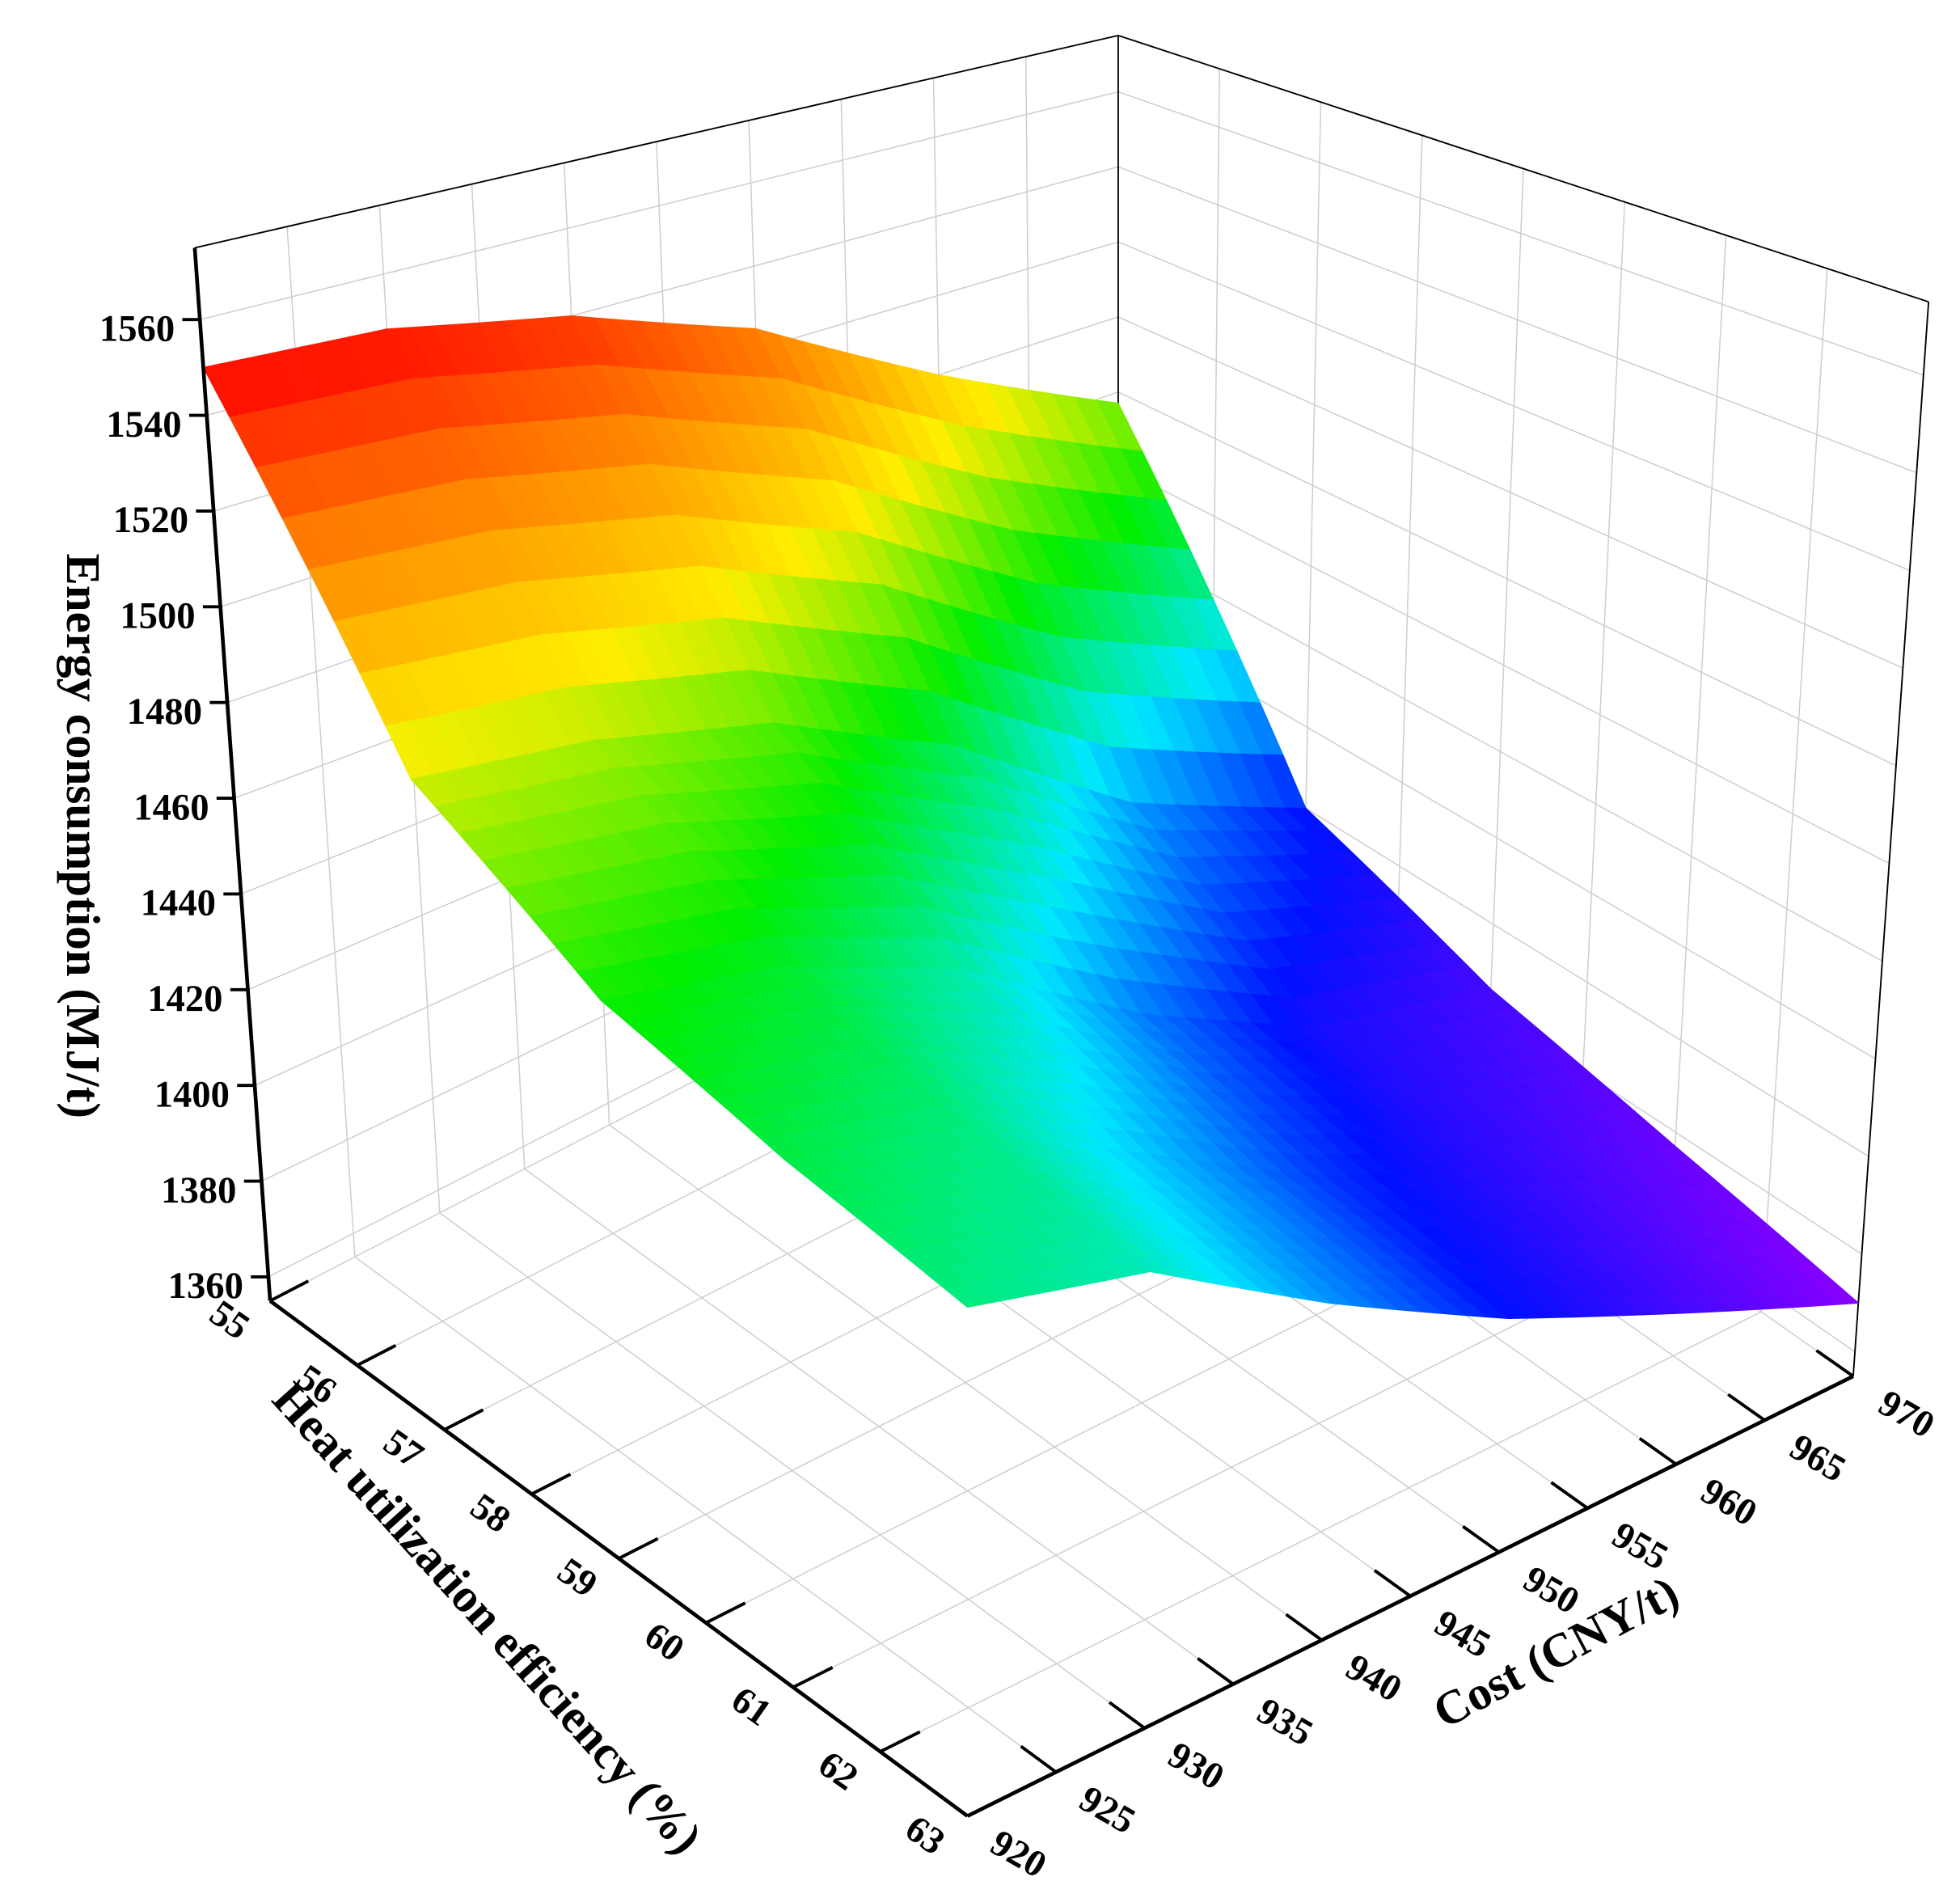 The width and height of the screenshot is (1960, 1898). Describe the element at coordinates (83, 836) in the screenshot. I see `z-axis-title: Energy consumption (MJ/t)` at that location.